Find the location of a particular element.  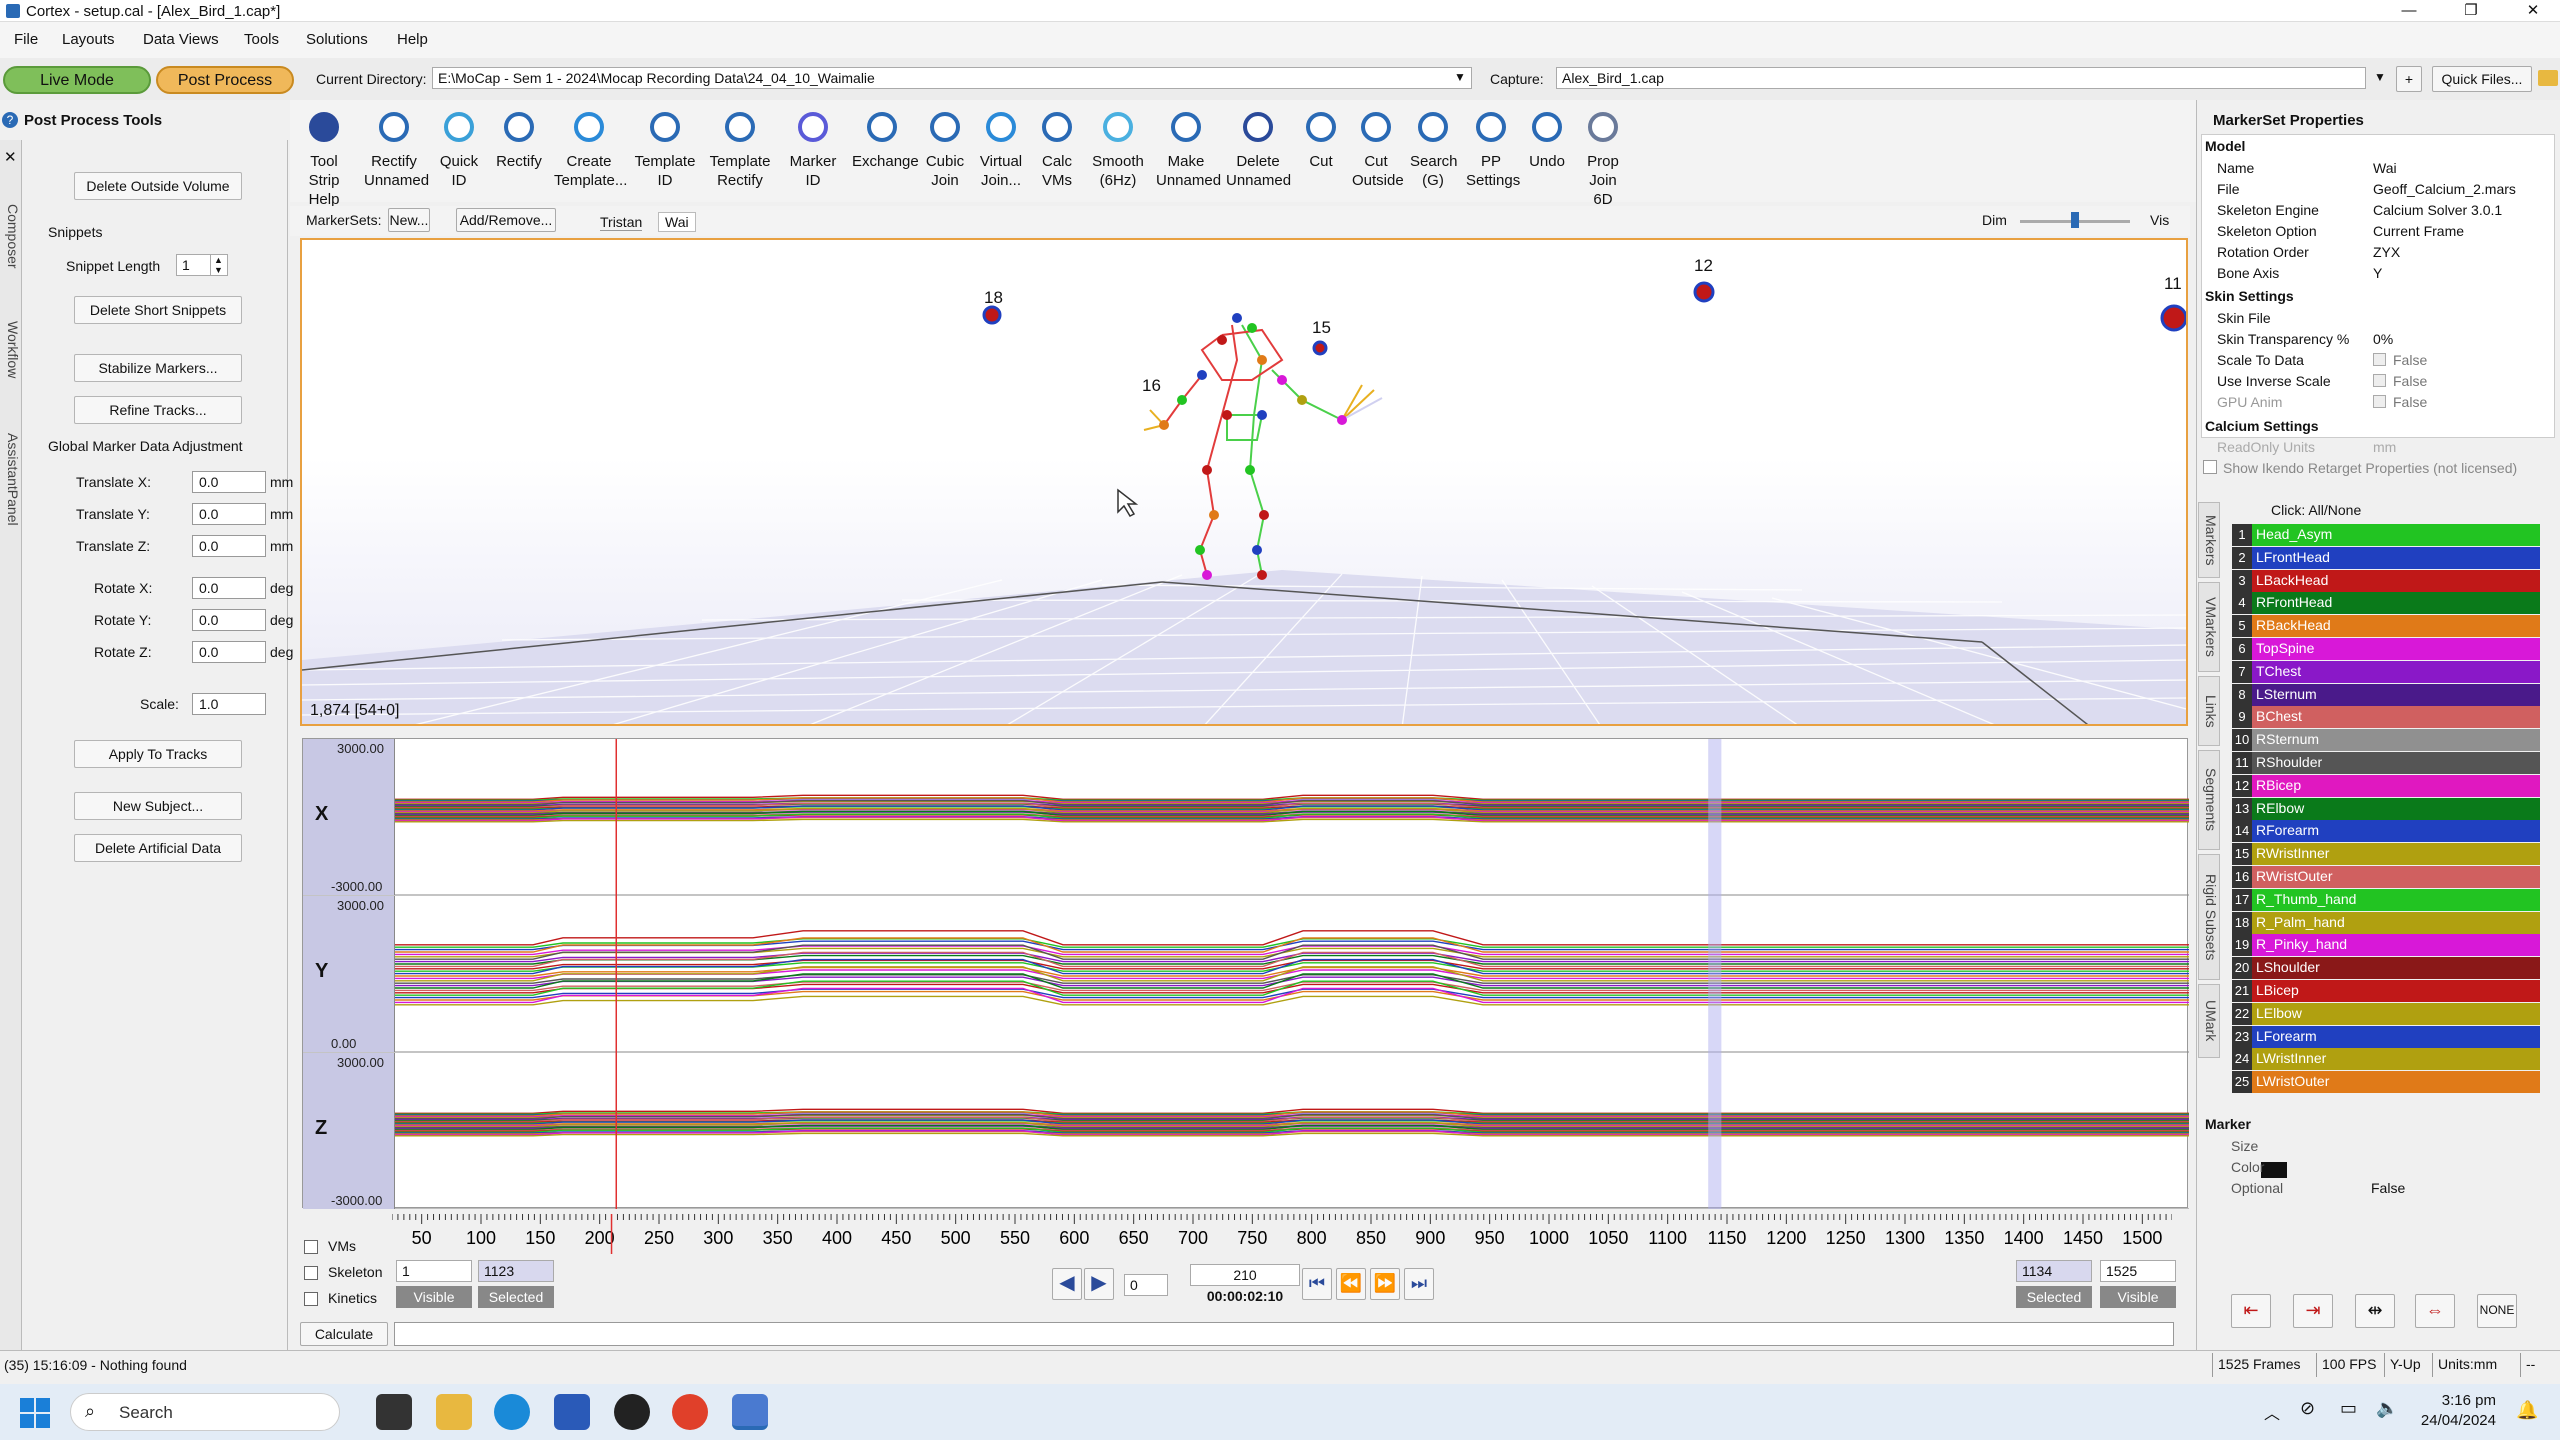

tab-assistant-panel: AssistantPanel is located at coordinates (13, 479).